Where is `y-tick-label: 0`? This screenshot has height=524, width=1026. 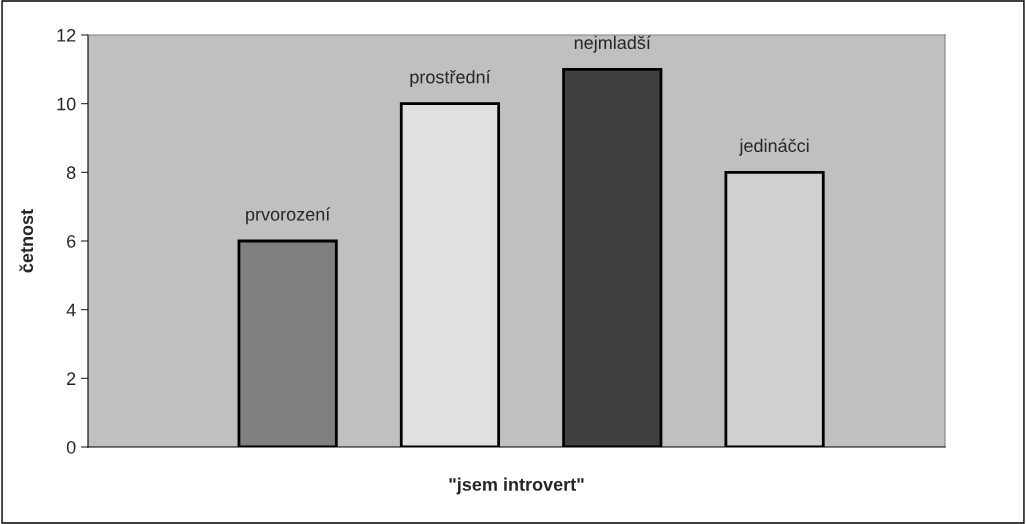
y-tick-label: 0 is located at coordinates (71, 447).